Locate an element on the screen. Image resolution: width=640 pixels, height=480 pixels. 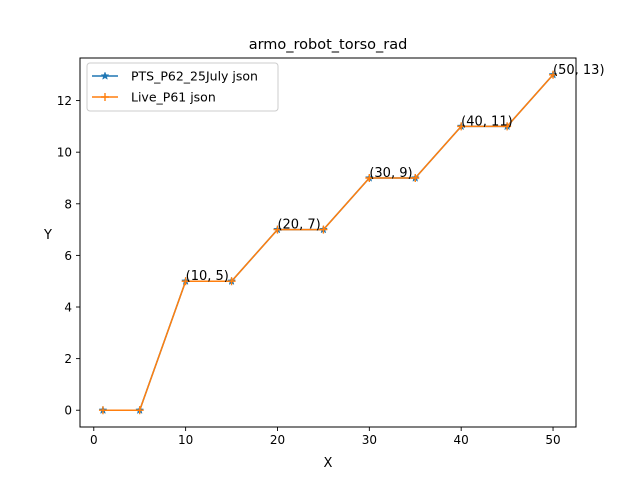
y-axis-label: Y is located at coordinates (47, 235).